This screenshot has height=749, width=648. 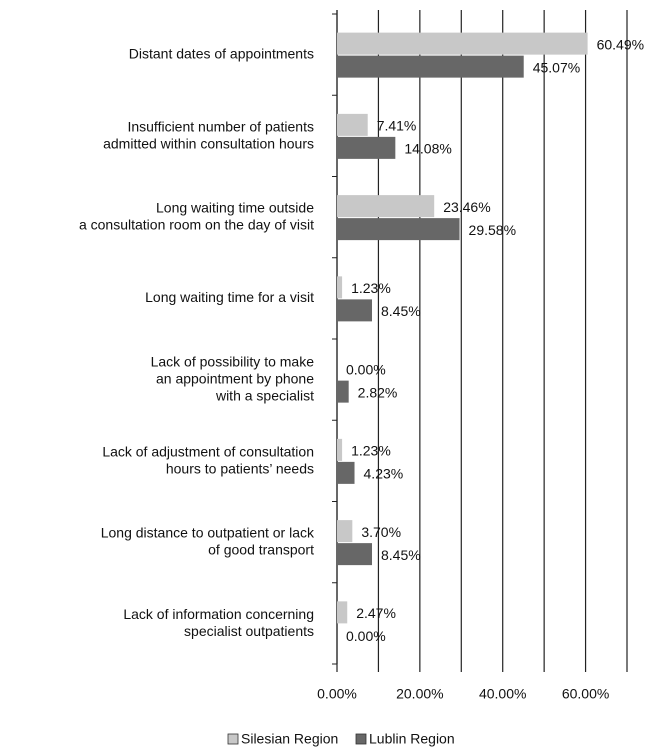 What do you see at coordinates (376, 613) in the screenshot?
I see `value-label: 2.47%` at bounding box center [376, 613].